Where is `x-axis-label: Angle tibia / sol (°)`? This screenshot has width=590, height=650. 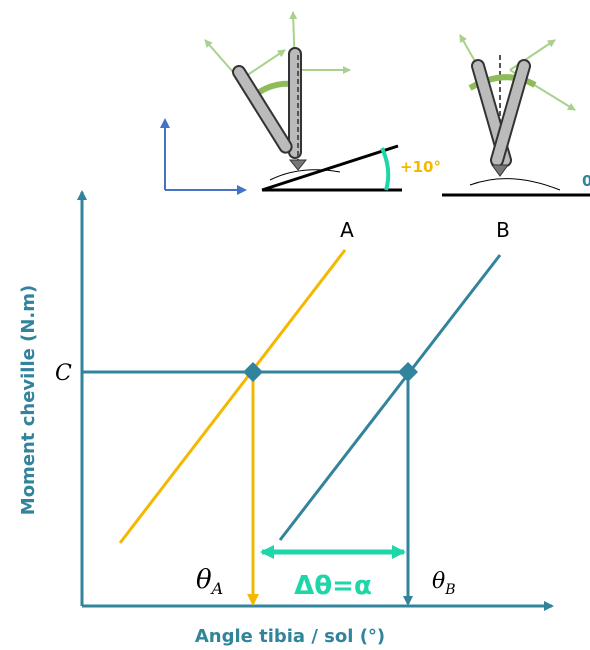 x-axis-label: Angle tibia / sol (°) is located at coordinates (290, 636).